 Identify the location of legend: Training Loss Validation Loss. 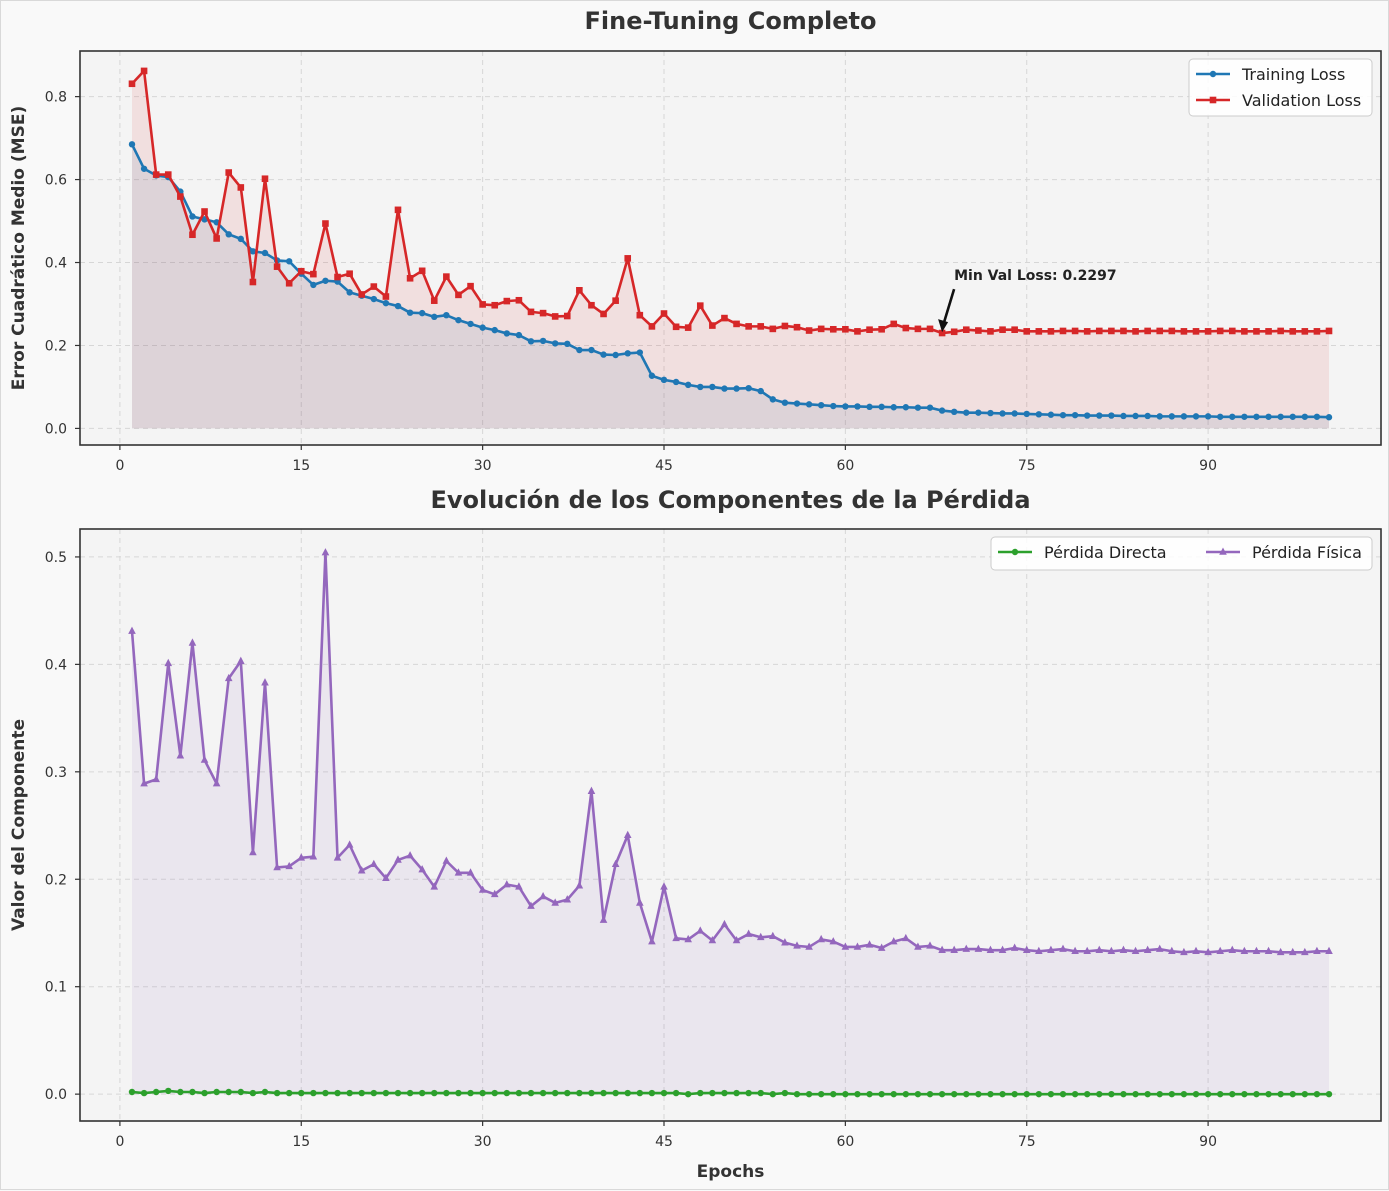
(1280, 87).